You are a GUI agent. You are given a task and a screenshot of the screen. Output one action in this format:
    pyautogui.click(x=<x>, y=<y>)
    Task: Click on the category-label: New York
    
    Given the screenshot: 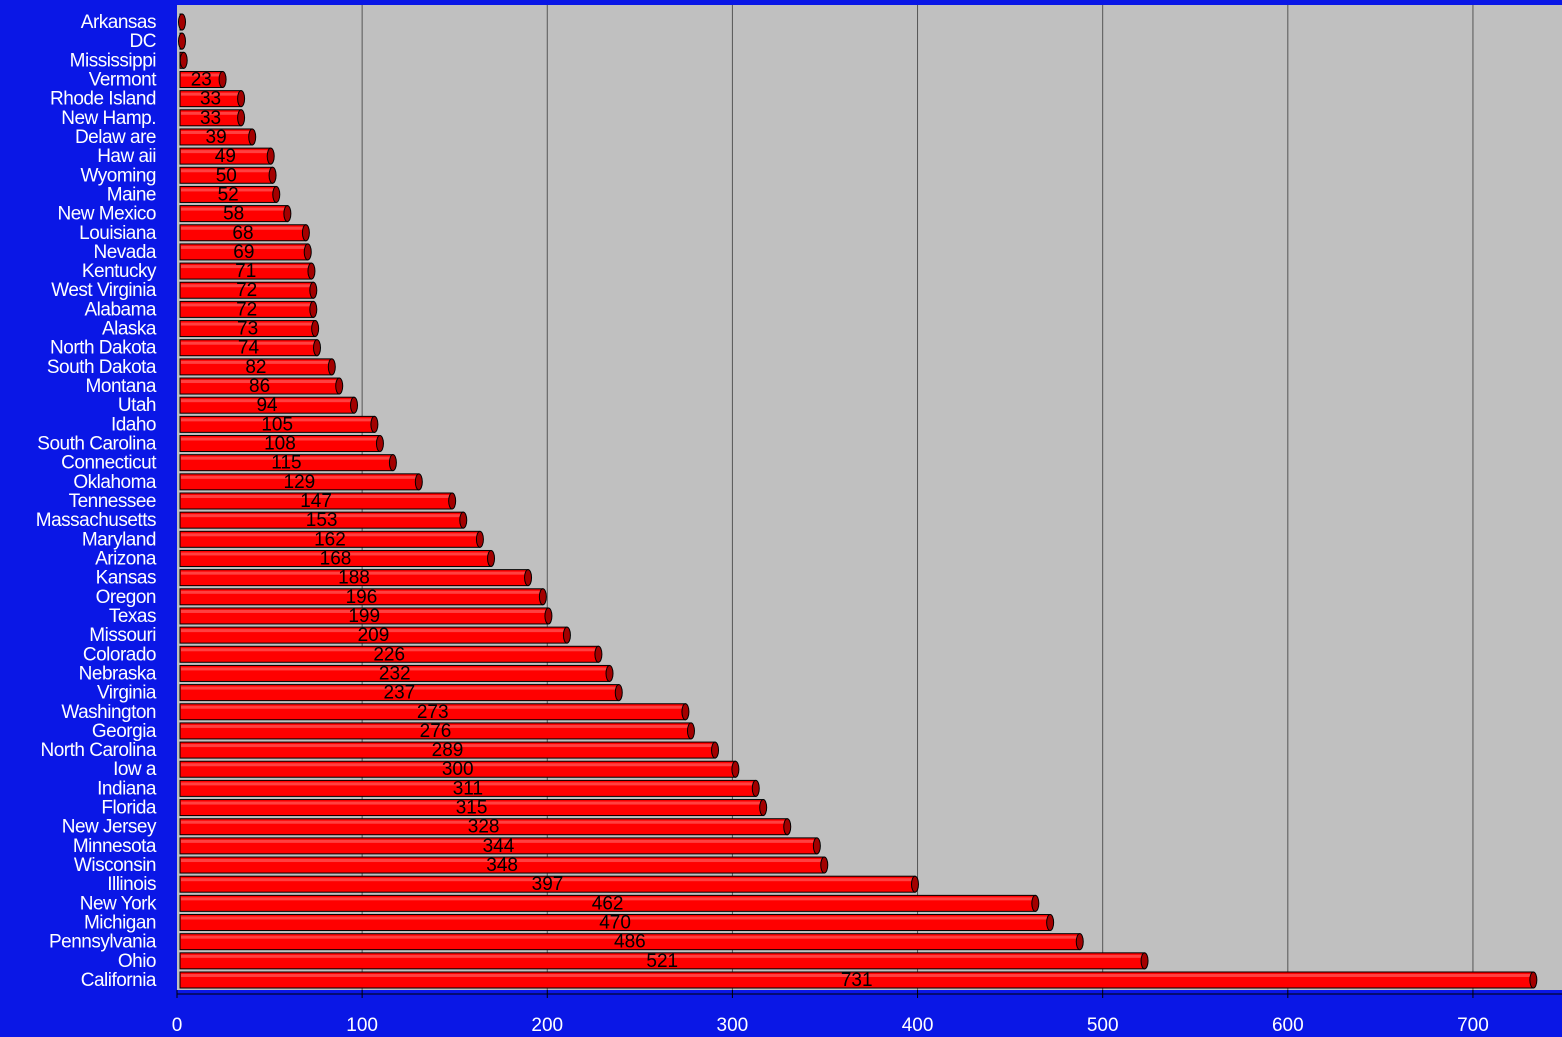 What is the action you would take?
    pyautogui.click(x=118, y=903)
    